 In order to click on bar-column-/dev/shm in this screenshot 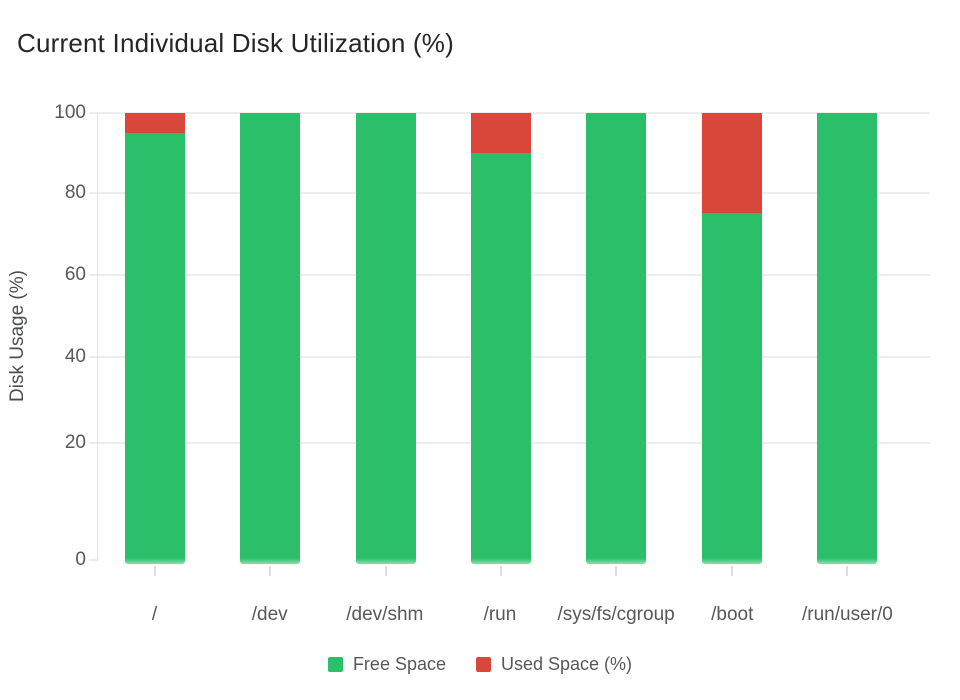, I will do `click(385, 344)`.